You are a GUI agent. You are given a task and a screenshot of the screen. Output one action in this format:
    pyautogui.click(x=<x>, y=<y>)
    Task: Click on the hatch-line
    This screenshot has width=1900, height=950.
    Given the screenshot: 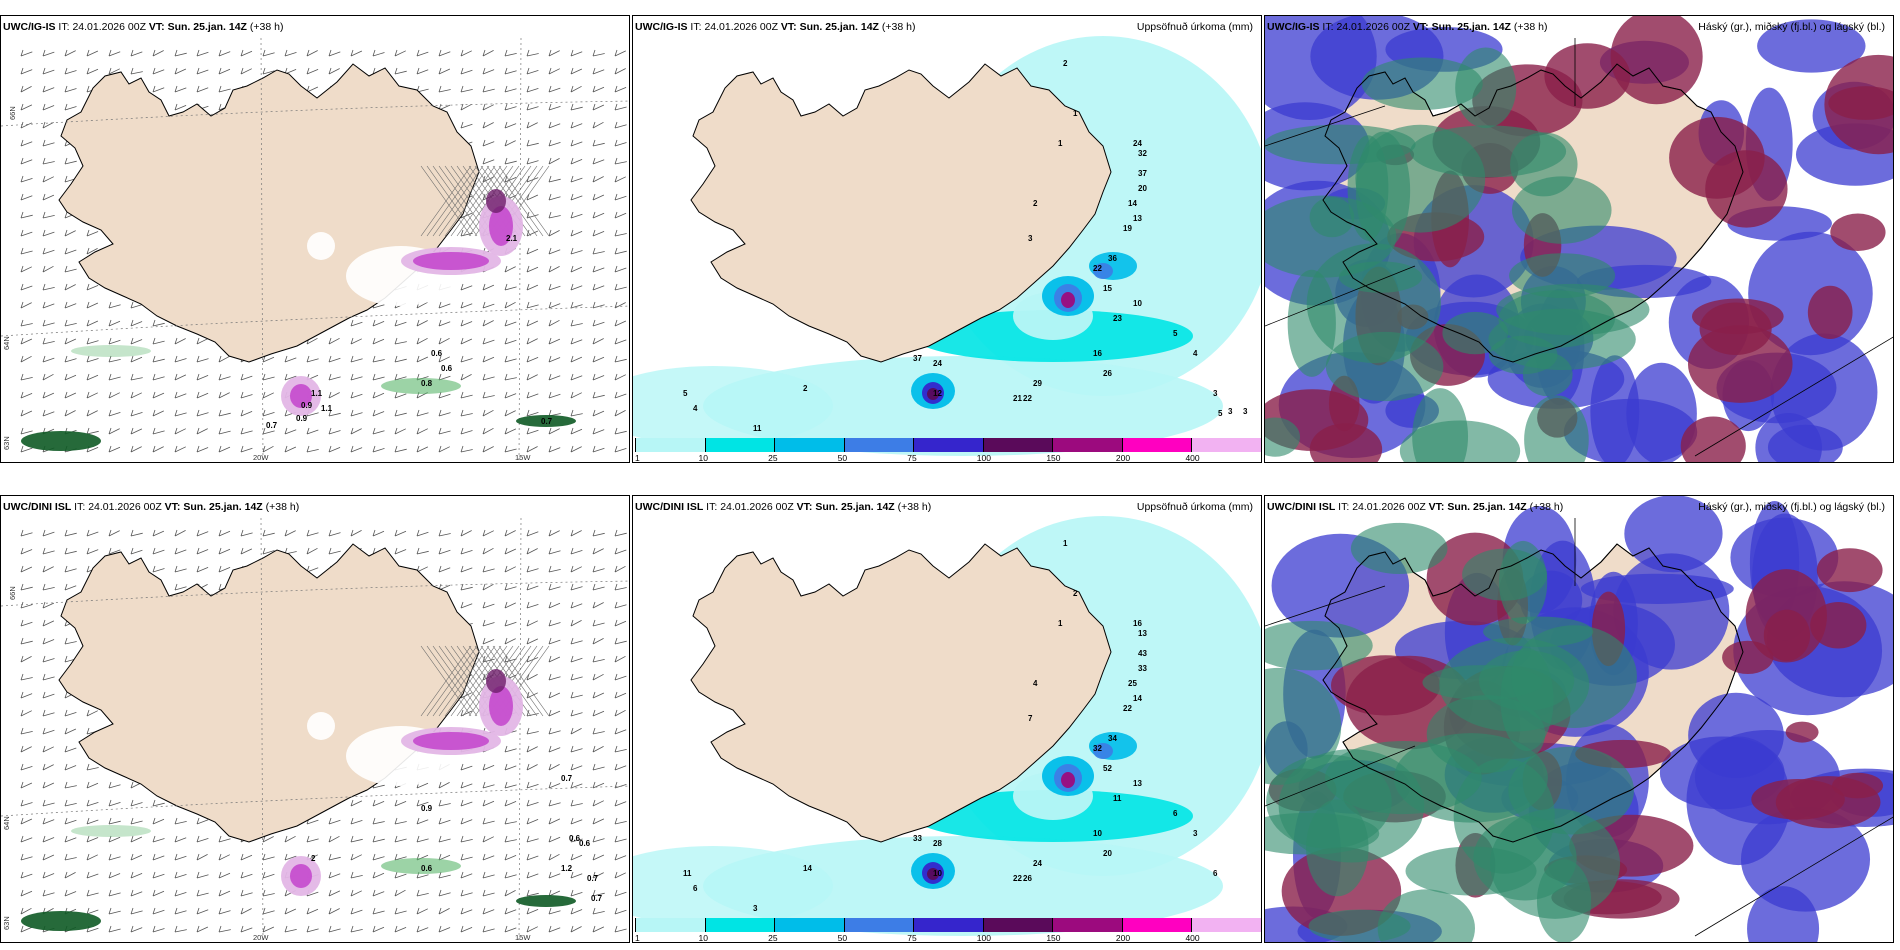 What is the action you would take?
    pyautogui.click(x=446, y=201)
    